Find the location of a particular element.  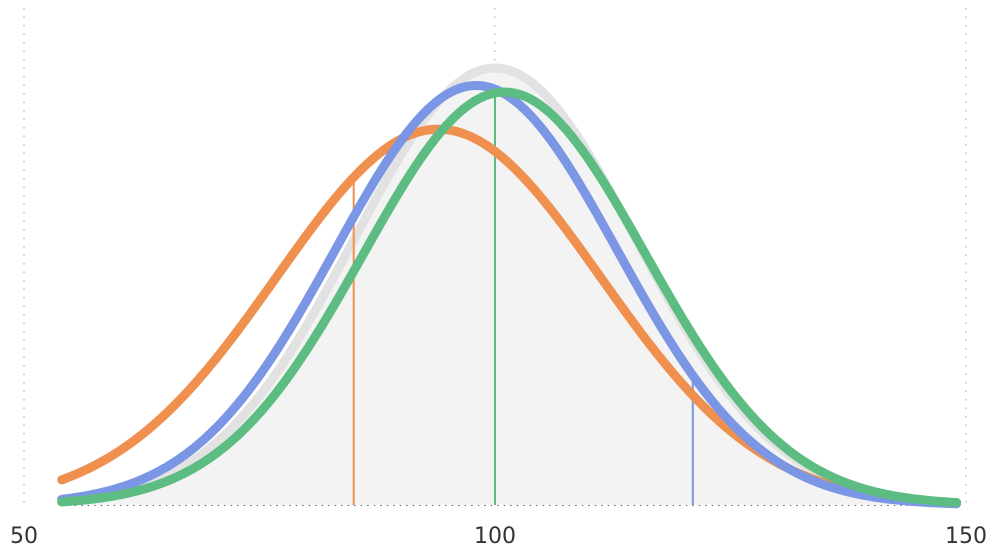

x-axis: 50 100 150 is located at coordinates (498, 536).